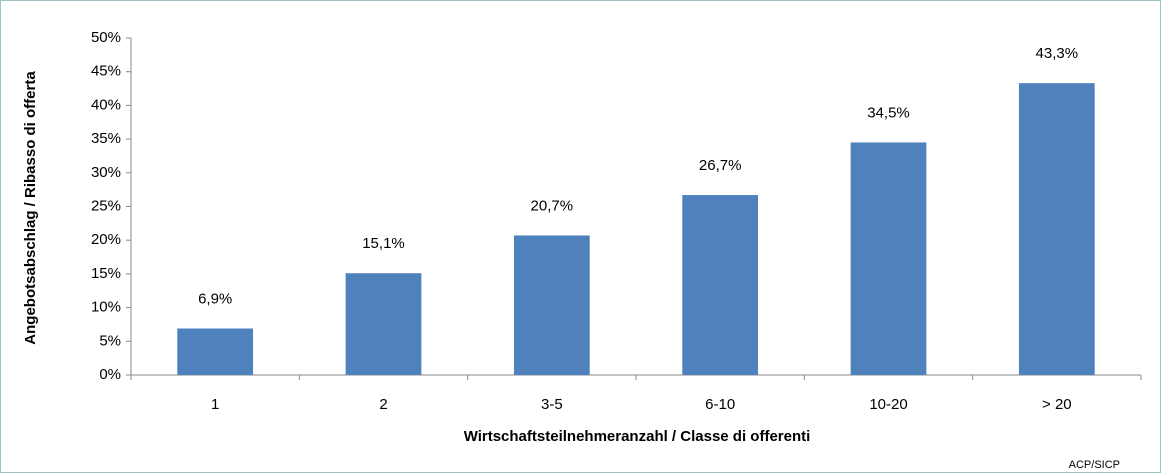  What do you see at coordinates (720, 404) in the screenshot?
I see `x-tick-label: 6-10` at bounding box center [720, 404].